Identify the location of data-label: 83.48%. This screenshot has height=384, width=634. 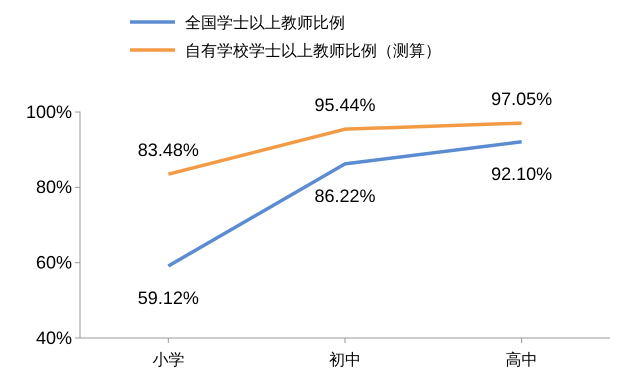
(168, 150).